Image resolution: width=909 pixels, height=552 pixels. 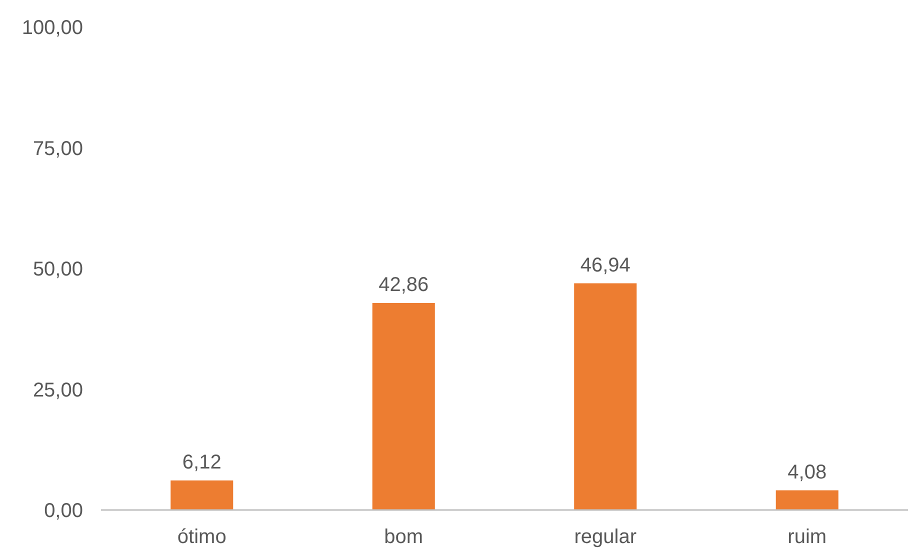 I want to click on data-label: 6,12, so click(x=202, y=462).